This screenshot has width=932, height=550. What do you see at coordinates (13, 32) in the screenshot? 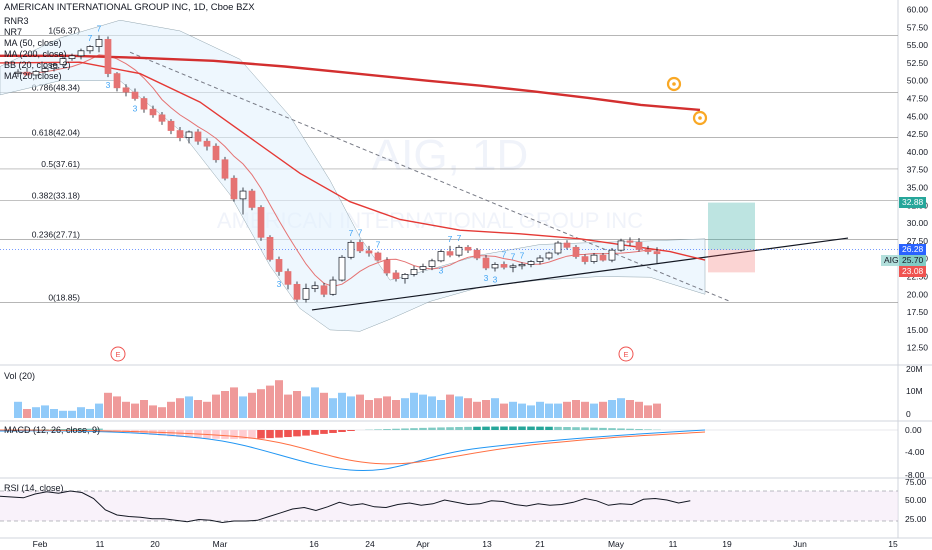
I see `indicator-legend-item: NR7` at bounding box center [13, 32].